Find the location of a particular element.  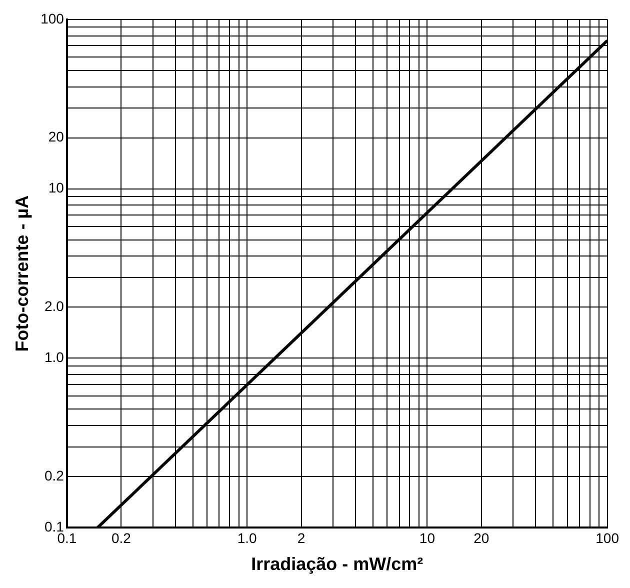

y-tick-label: 20 is located at coordinates (56, 136).